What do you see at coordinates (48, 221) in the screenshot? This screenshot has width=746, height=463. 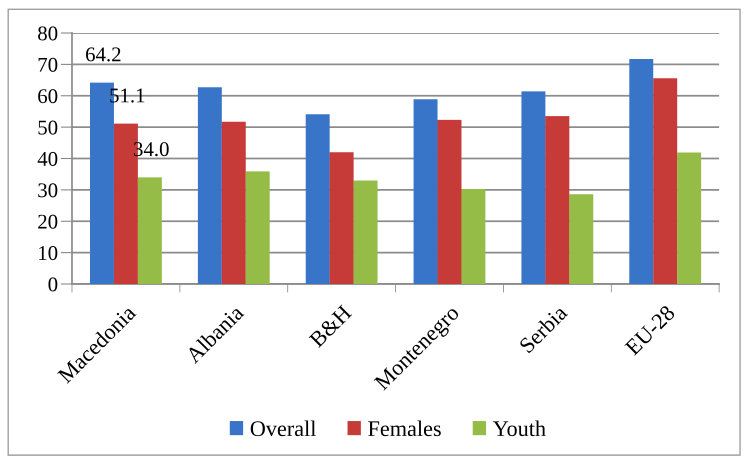 I see `y-tick-label: 20` at bounding box center [48, 221].